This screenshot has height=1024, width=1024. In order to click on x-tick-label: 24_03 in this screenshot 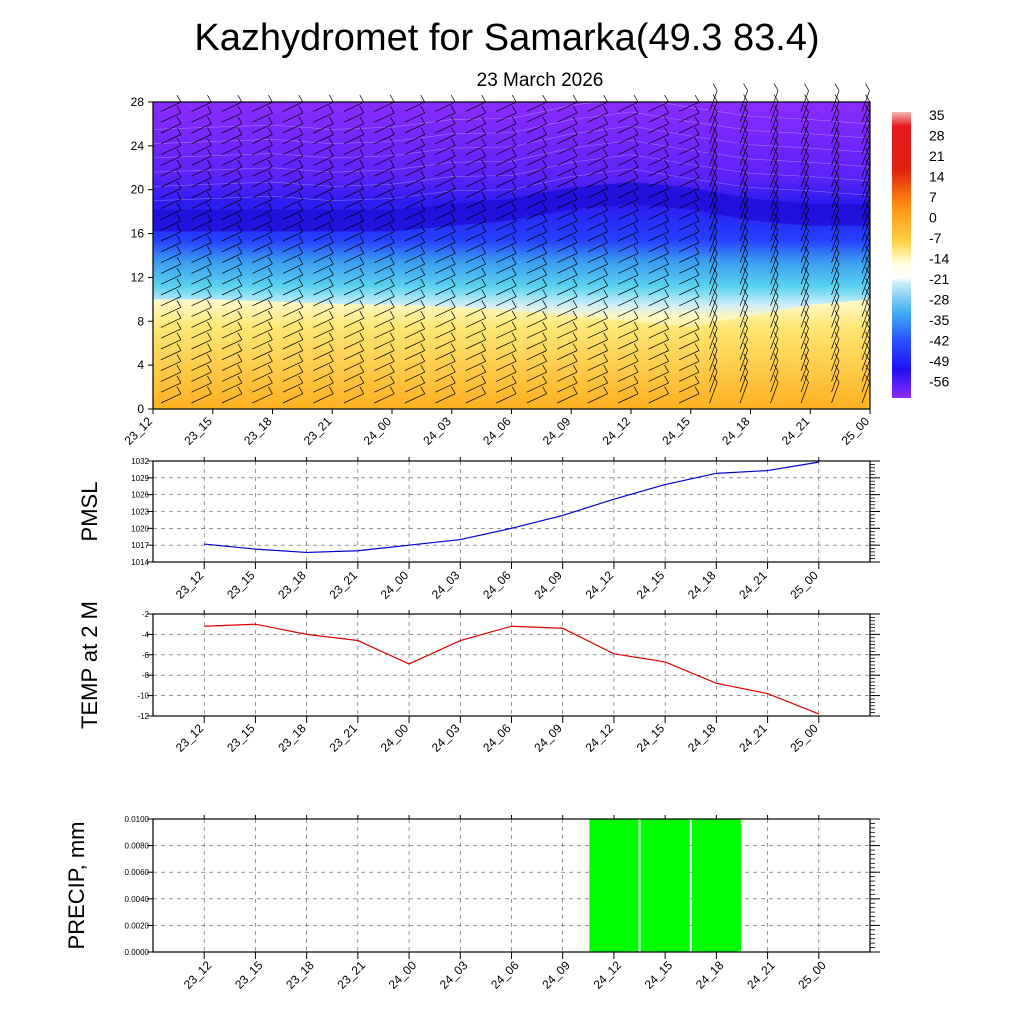, I will do `click(446, 738)`.